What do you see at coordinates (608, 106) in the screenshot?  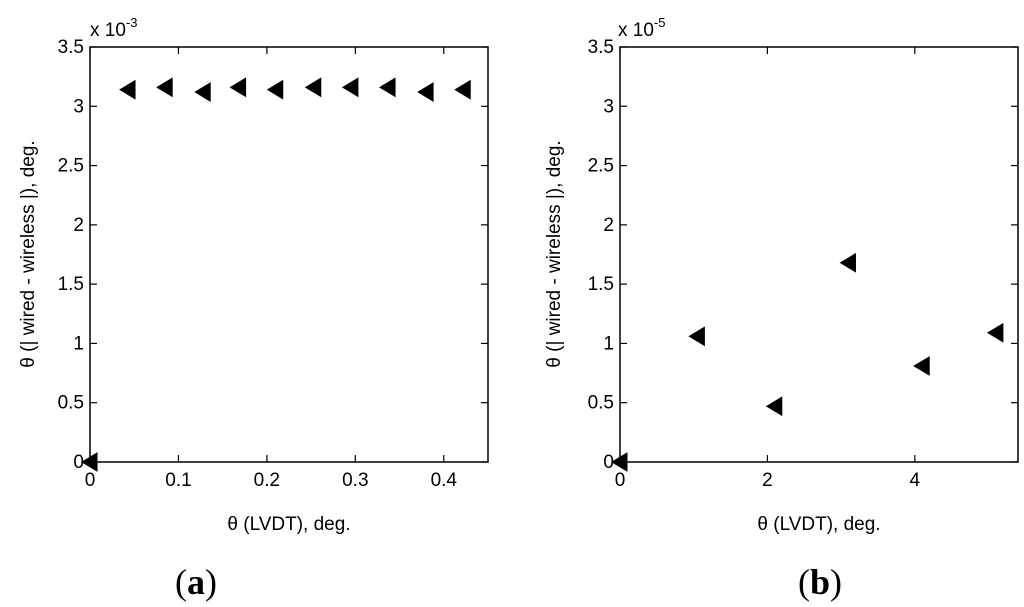 I see `y-tick-label-b: 3` at bounding box center [608, 106].